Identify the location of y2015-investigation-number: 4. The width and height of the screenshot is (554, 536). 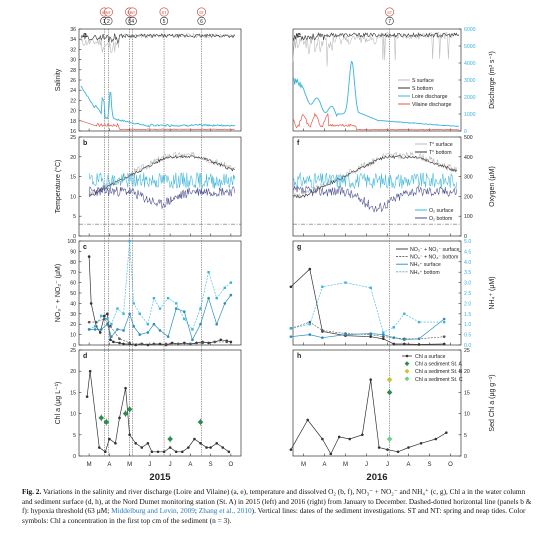
(132, 22).